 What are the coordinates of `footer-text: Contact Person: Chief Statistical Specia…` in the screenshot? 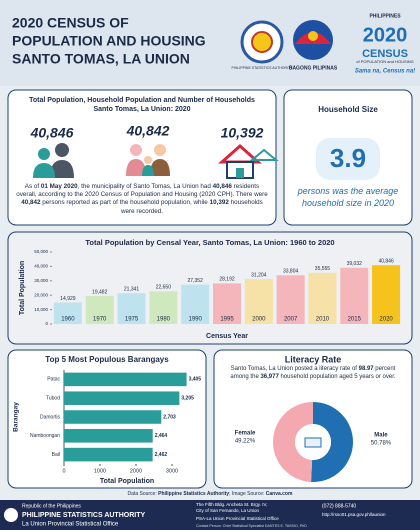 It's located at (251, 526).